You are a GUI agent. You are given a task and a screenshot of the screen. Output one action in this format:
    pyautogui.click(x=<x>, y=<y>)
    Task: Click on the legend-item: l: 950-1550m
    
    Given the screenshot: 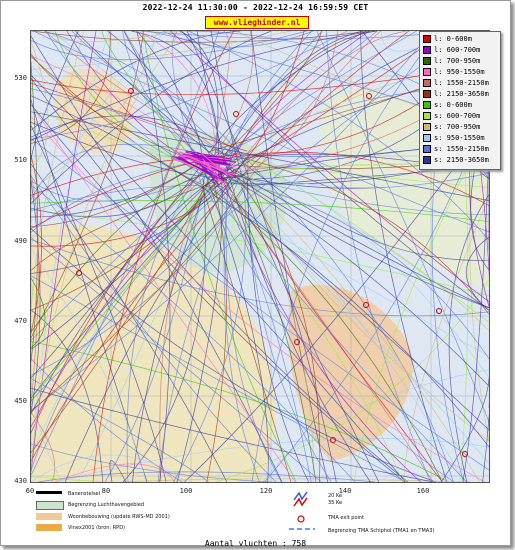 What is the action you would take?
    pyautogui.click(x=454, y=73)
    